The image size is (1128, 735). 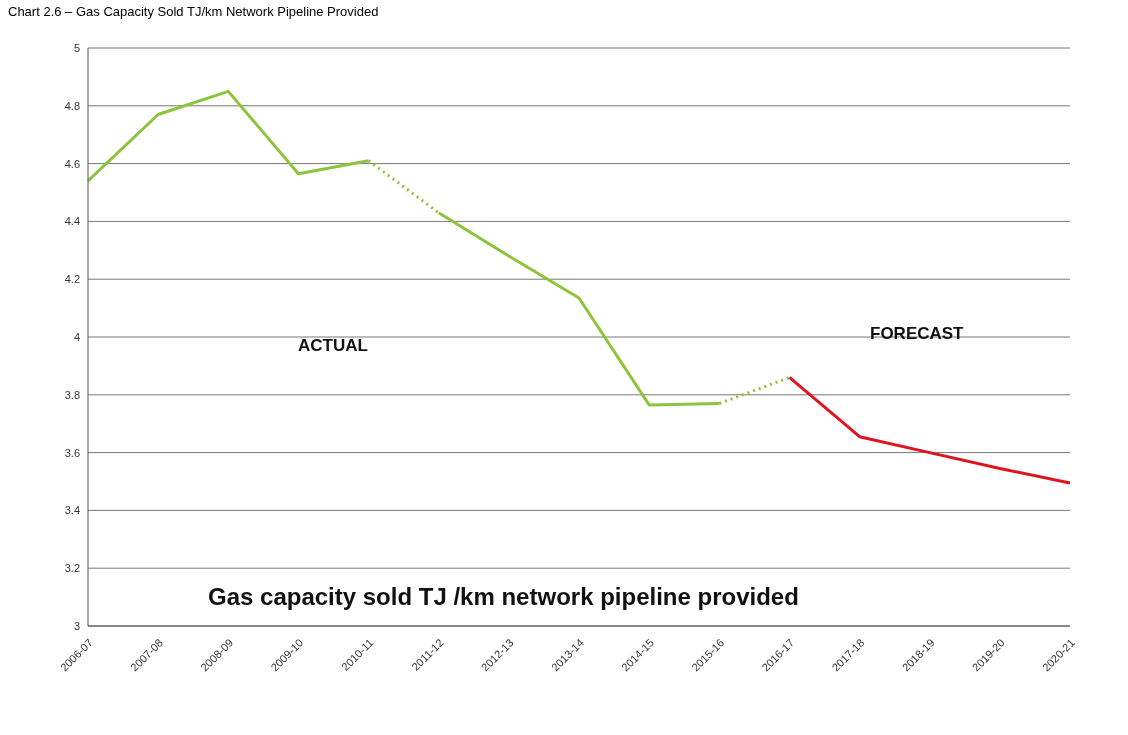 I want to click on y-tick-label: 4.8, so click(x=72, y=105).